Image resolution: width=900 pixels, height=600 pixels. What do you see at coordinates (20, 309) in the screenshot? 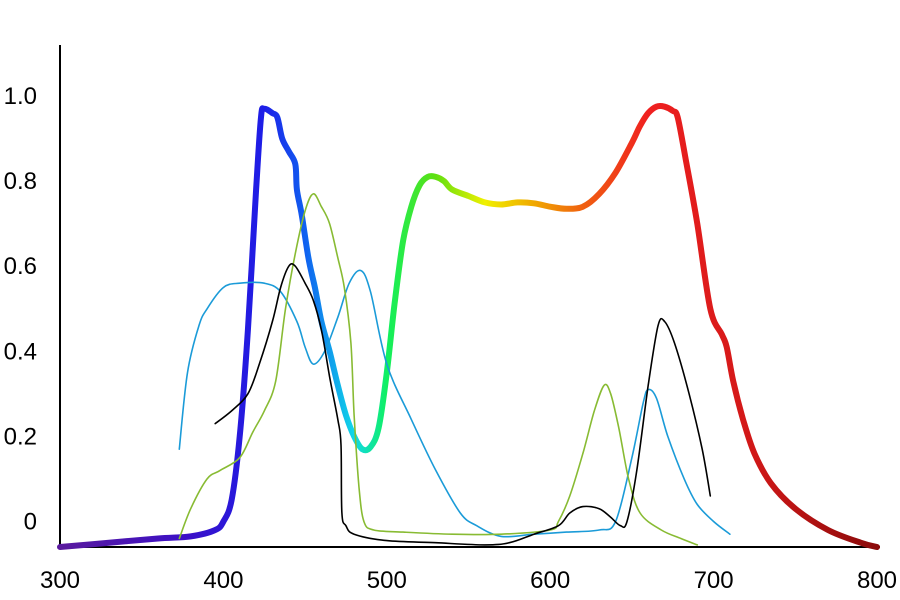
I see `y-tick-labels: 0 0.2 0.4 0.6 0.8 1.0` at bounding box center [20, 309].